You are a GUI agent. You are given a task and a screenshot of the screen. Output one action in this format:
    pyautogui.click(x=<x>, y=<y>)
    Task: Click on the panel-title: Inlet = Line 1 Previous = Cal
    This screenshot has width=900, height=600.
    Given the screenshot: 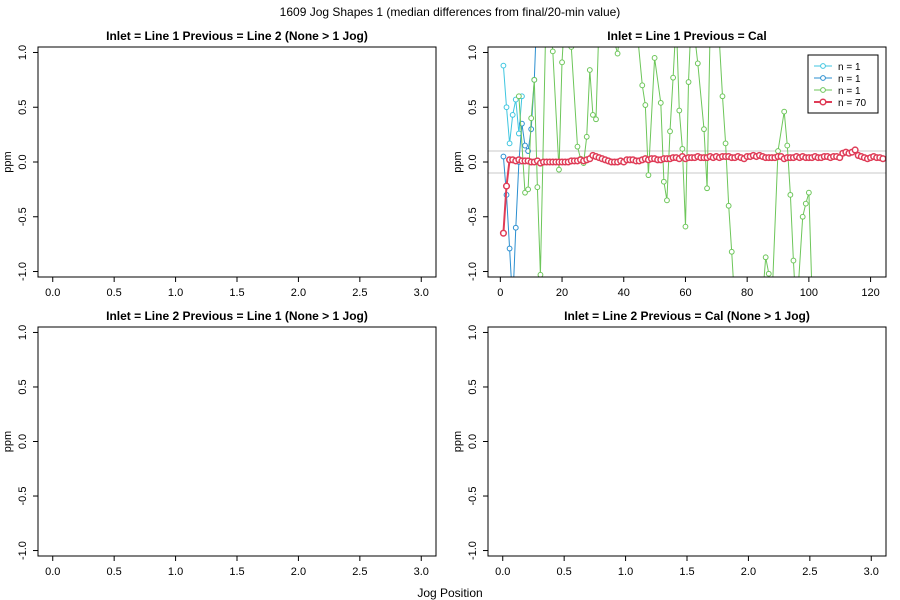 What is the action you would take?
    pyautogui.click(x=686, y=36)
    